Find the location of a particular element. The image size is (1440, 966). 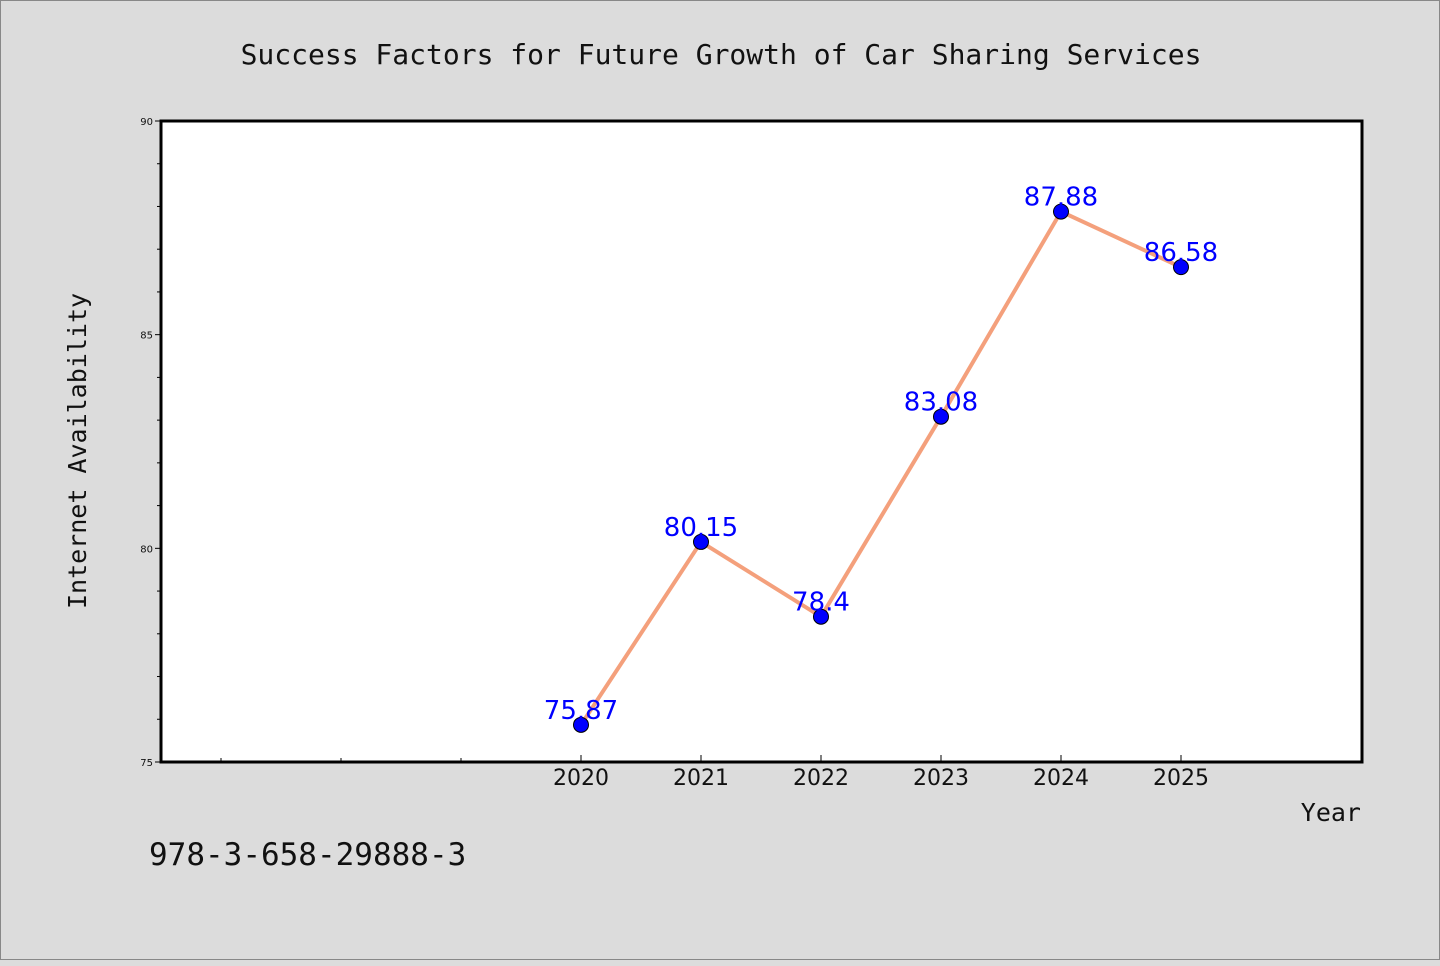

data-label: 78.4 is located at coordinates (821, 603).